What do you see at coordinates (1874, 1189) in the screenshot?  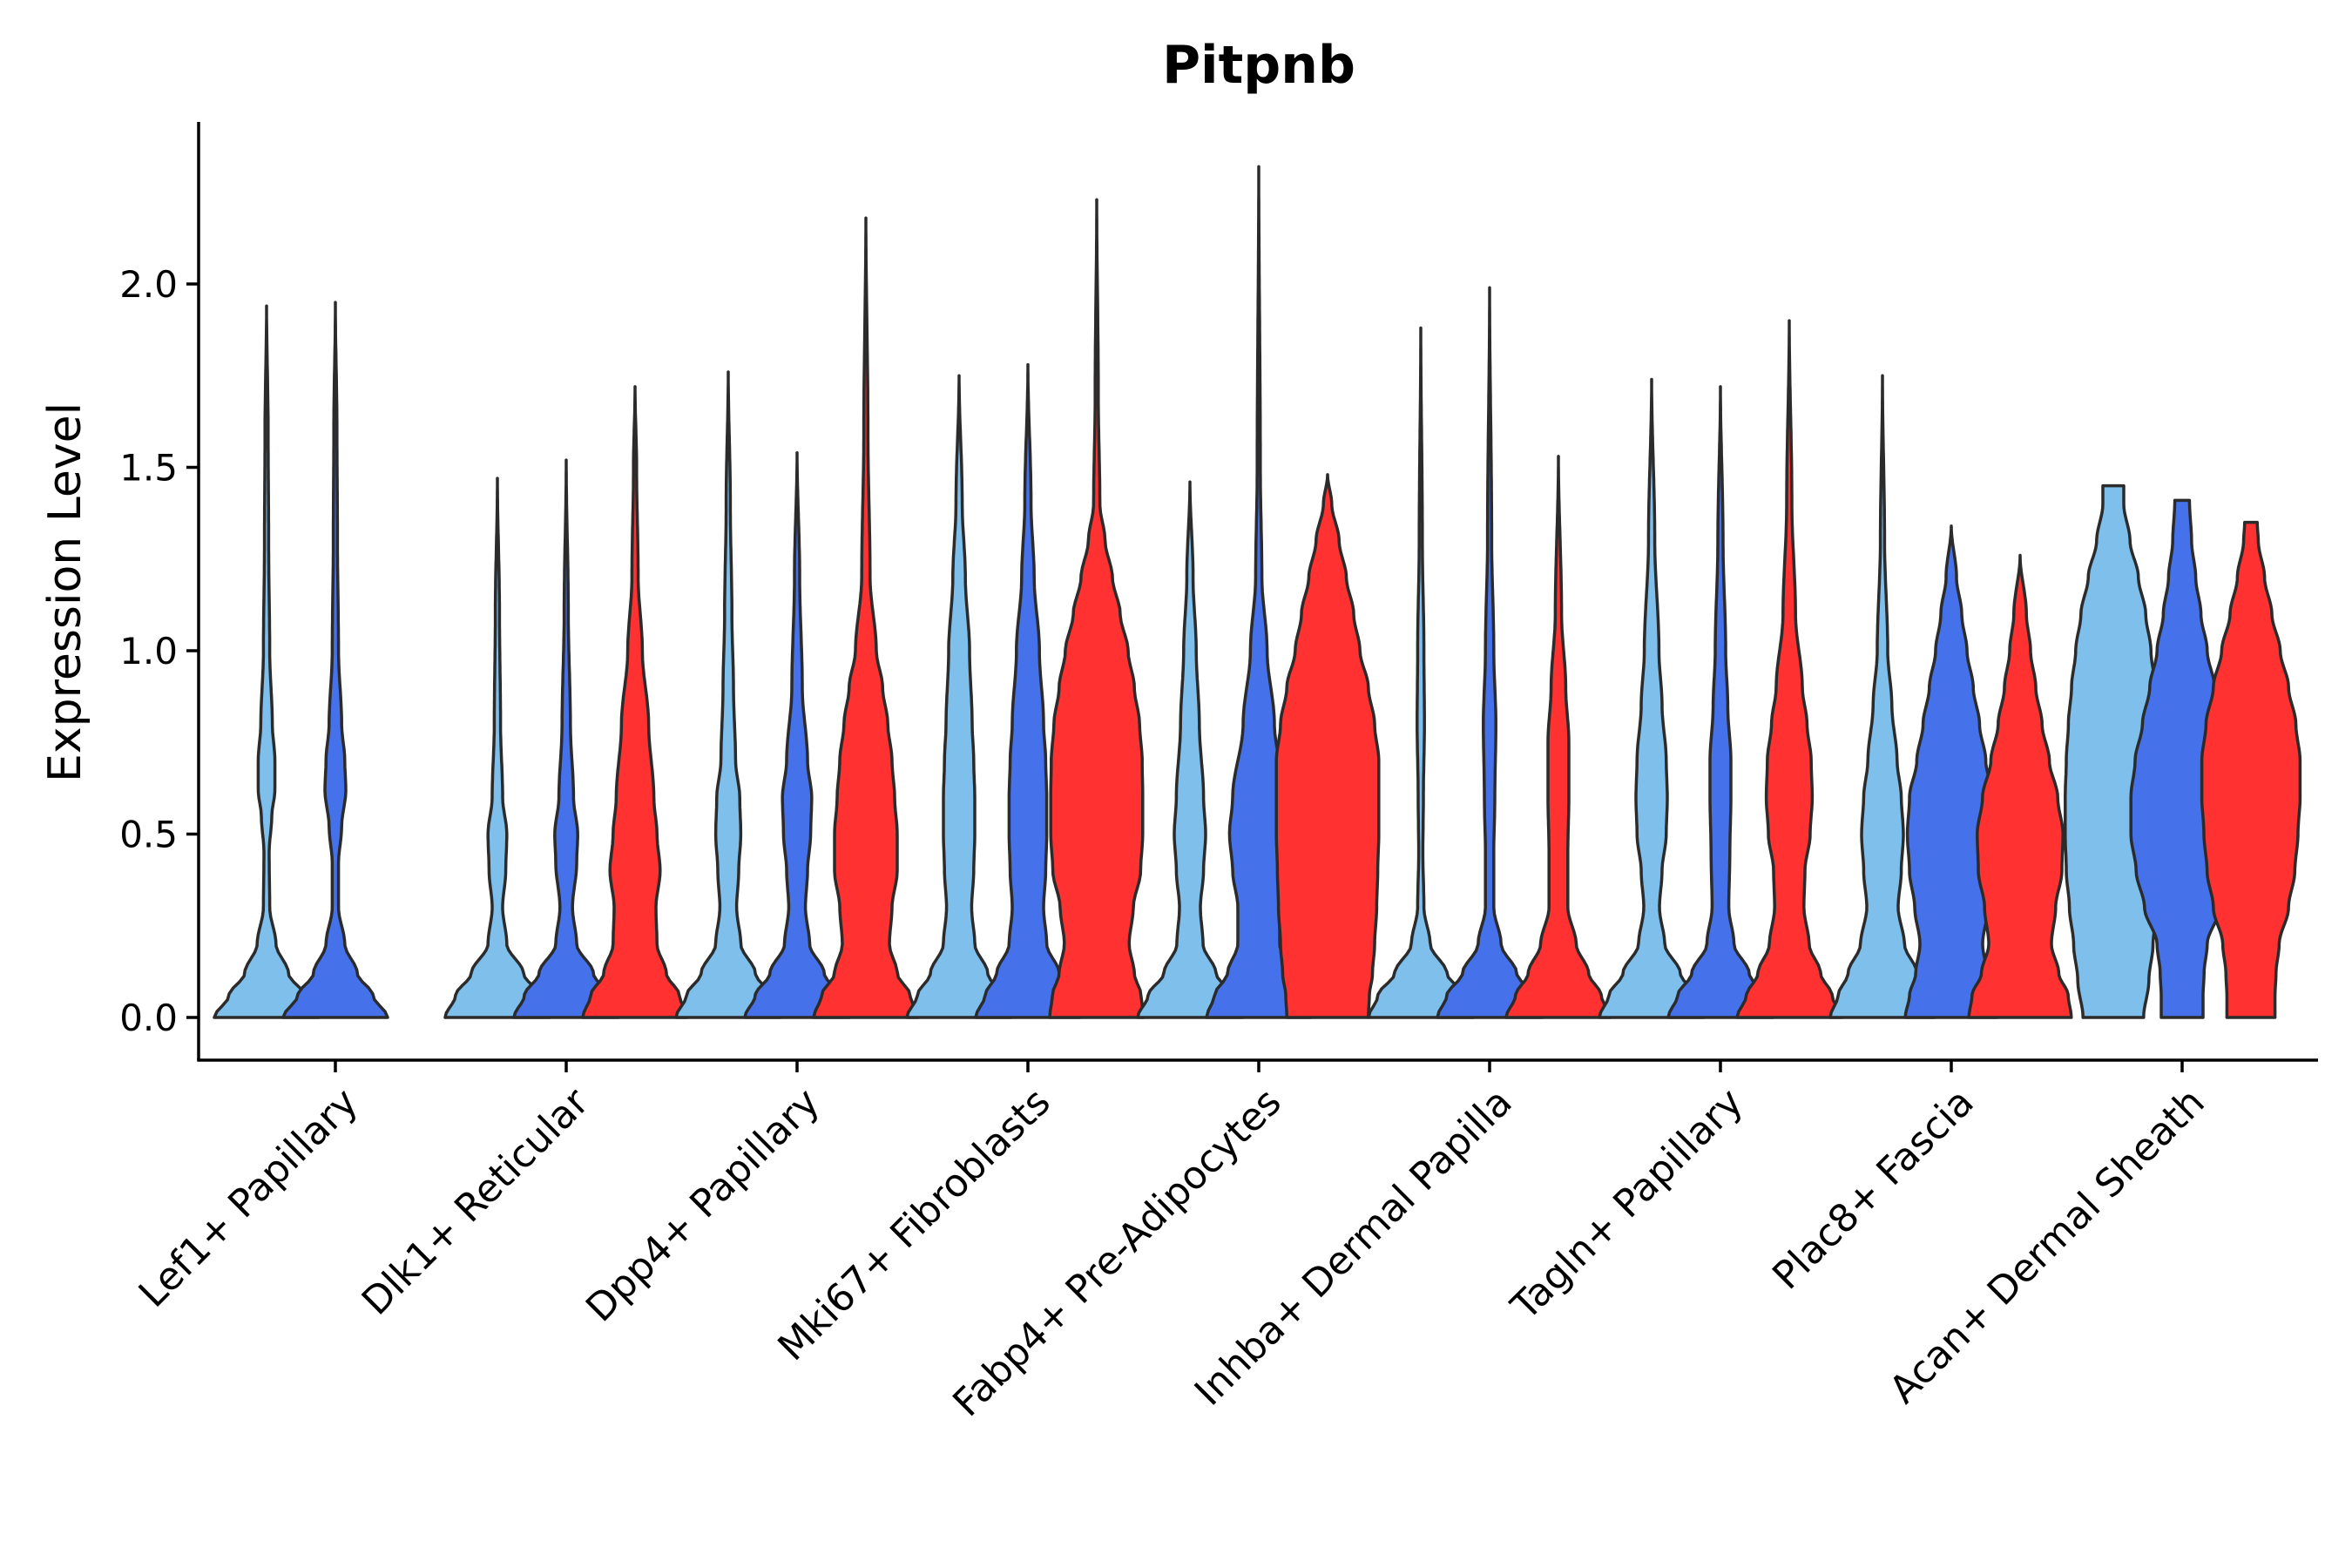 I see `x-tick-label: Plac8+ Fascia` at bounding box center [1874, 1189].